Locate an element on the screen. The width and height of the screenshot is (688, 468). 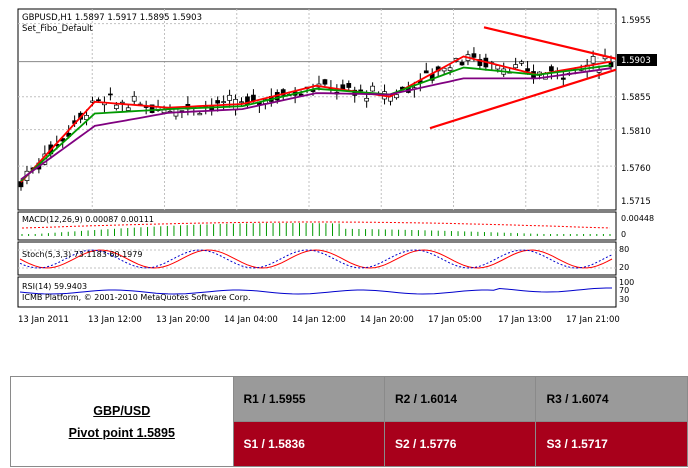
rsi-tick: 100 is located at coordinates (626, 282).